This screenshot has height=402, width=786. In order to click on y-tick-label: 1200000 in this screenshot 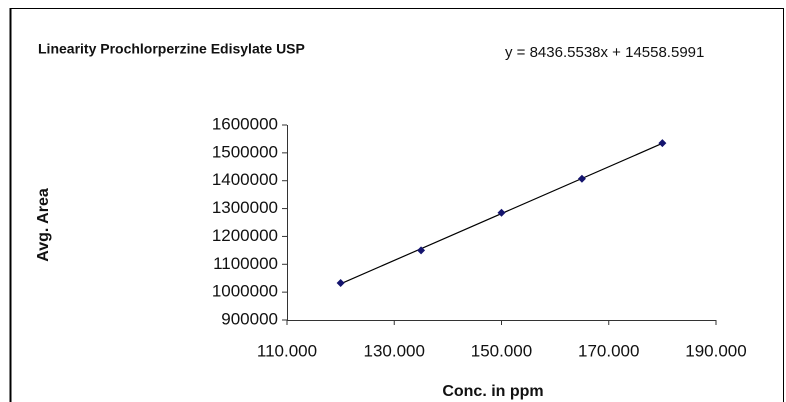, I will do `click(245, 235)`.